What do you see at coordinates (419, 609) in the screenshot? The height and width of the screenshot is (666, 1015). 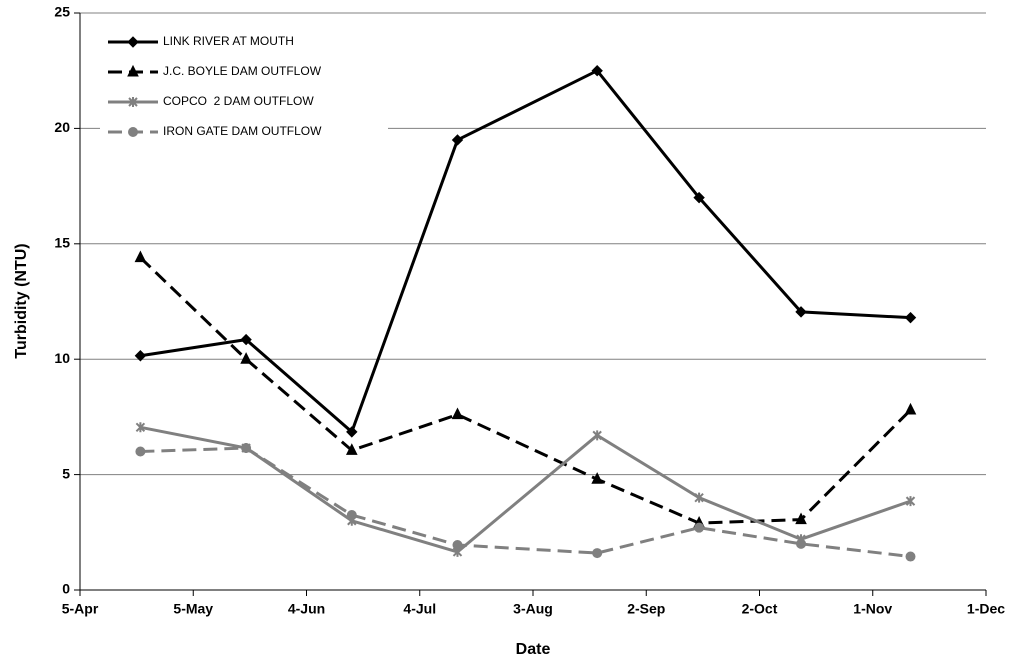 I see `x-tick-label: 4-Jul` at bounding box center [419, 609].